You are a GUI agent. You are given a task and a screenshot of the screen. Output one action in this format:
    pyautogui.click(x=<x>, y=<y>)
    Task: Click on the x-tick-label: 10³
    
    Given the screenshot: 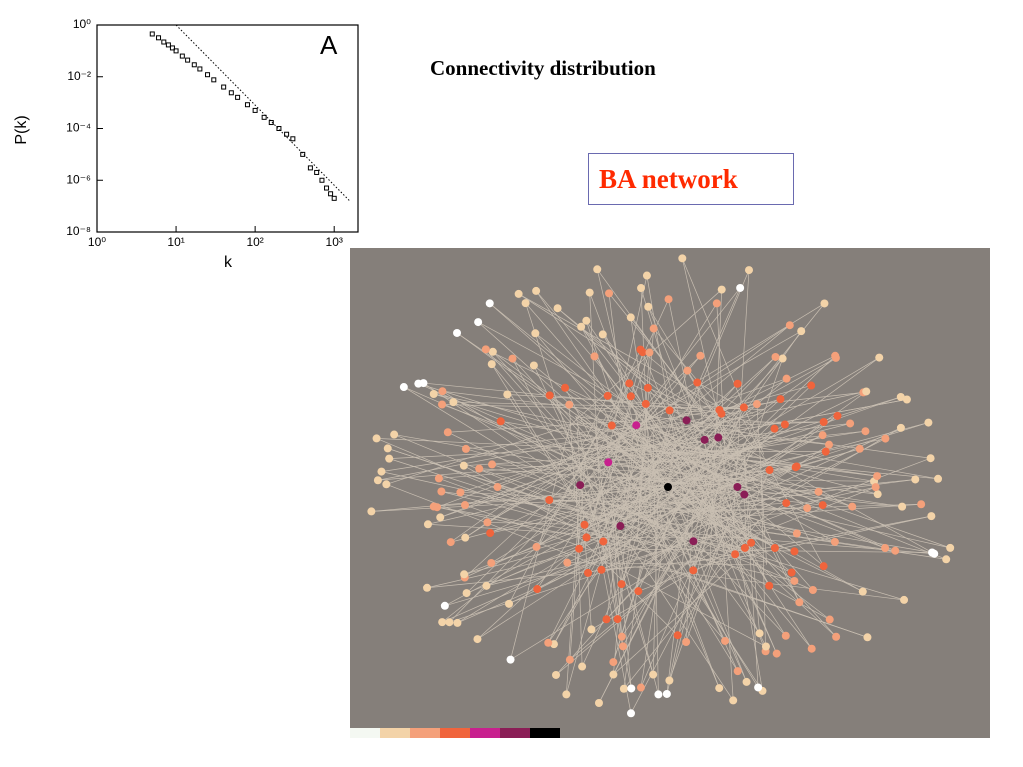 What is the action you would take?
    pyautogui.click(x=334, y=242)
    